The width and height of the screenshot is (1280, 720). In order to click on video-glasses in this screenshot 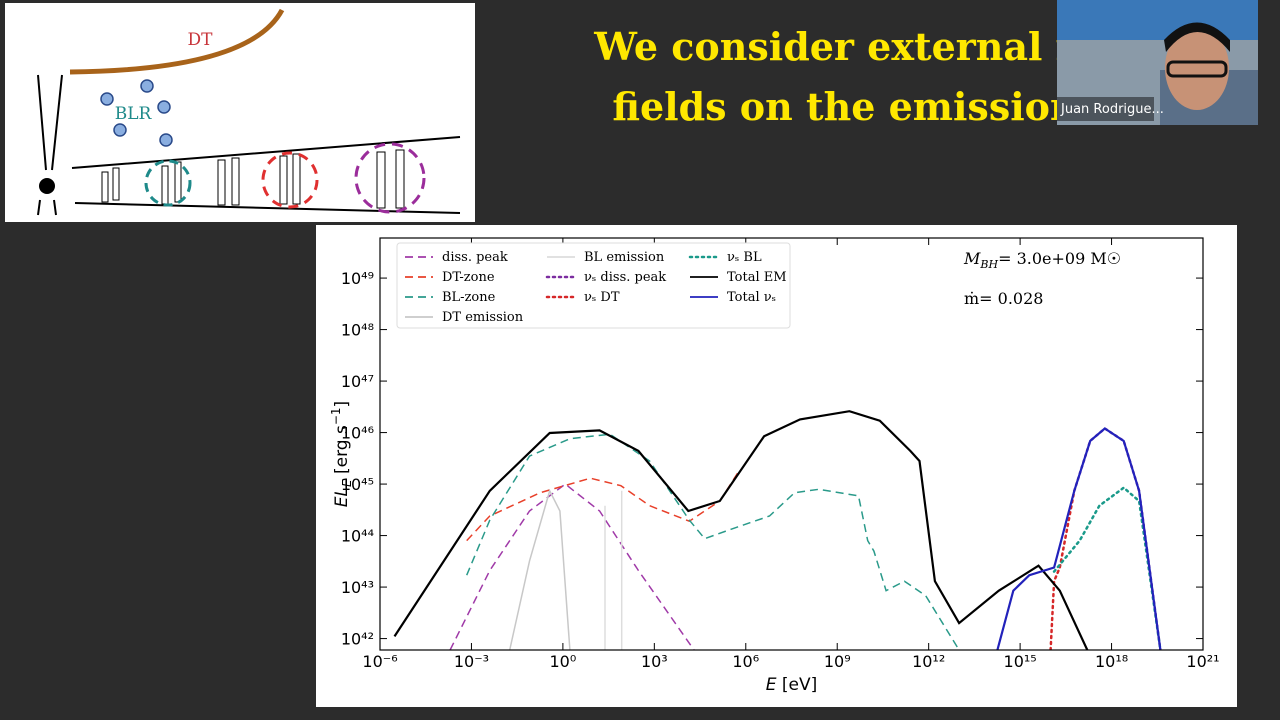, I will do `click(1197, 69)`.